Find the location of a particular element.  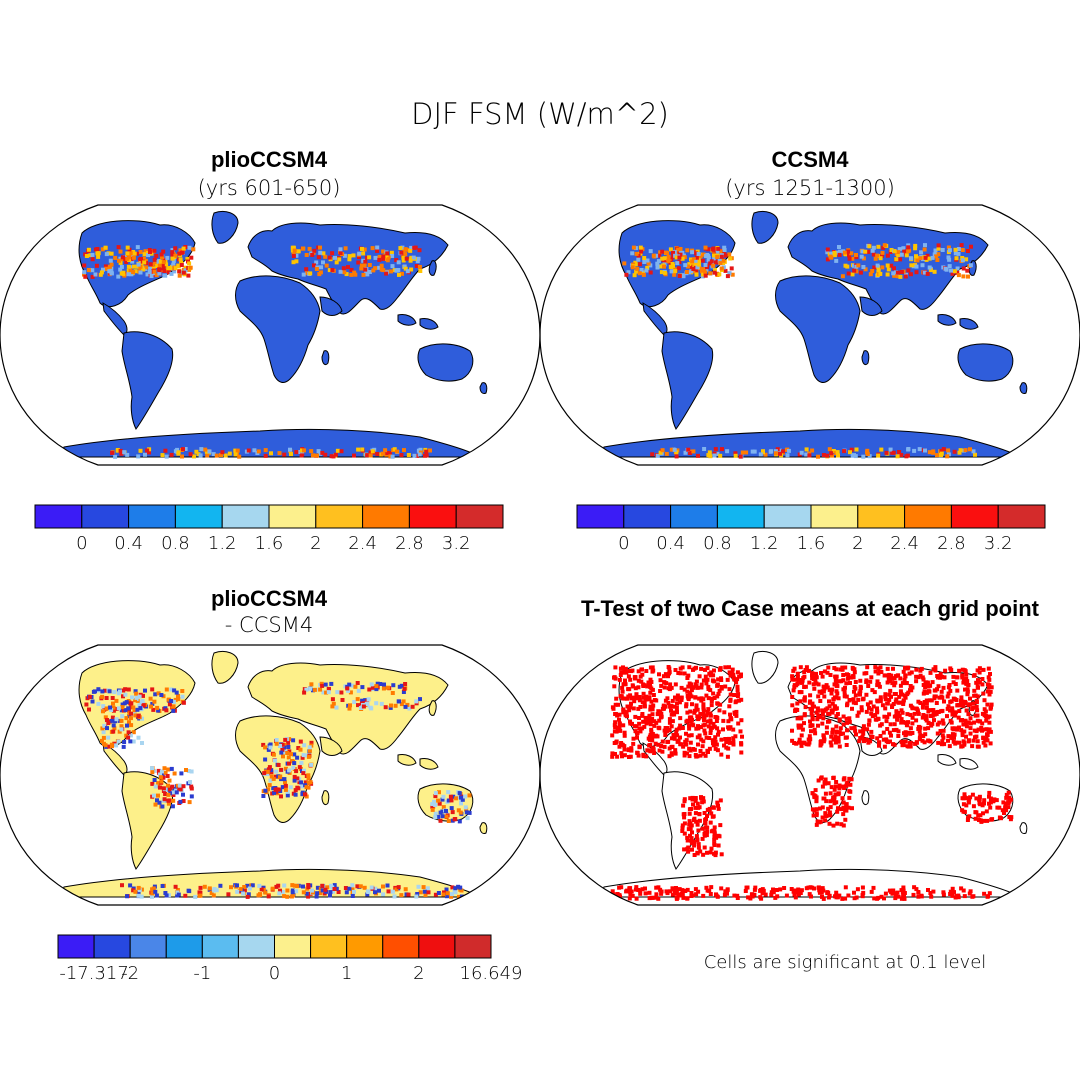

colorbar-tick-label: -1 is located at coordinates (202, 973).